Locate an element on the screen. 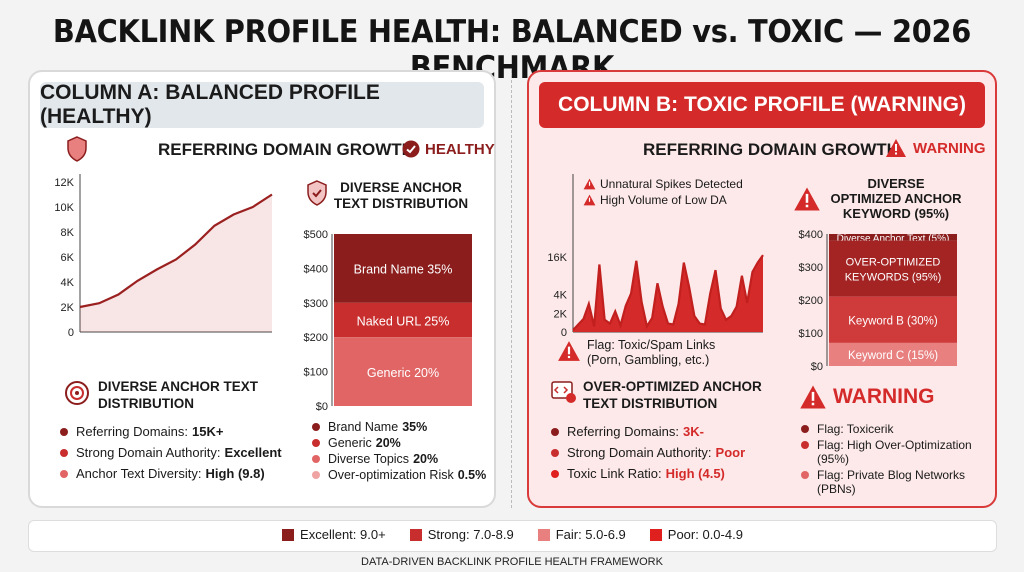 This screenshot has height=572, width=1024. column-a-lower-title: DIVERSE ANCHOR TEXT DISTRIBUTION is located at coordinates (178, 395).